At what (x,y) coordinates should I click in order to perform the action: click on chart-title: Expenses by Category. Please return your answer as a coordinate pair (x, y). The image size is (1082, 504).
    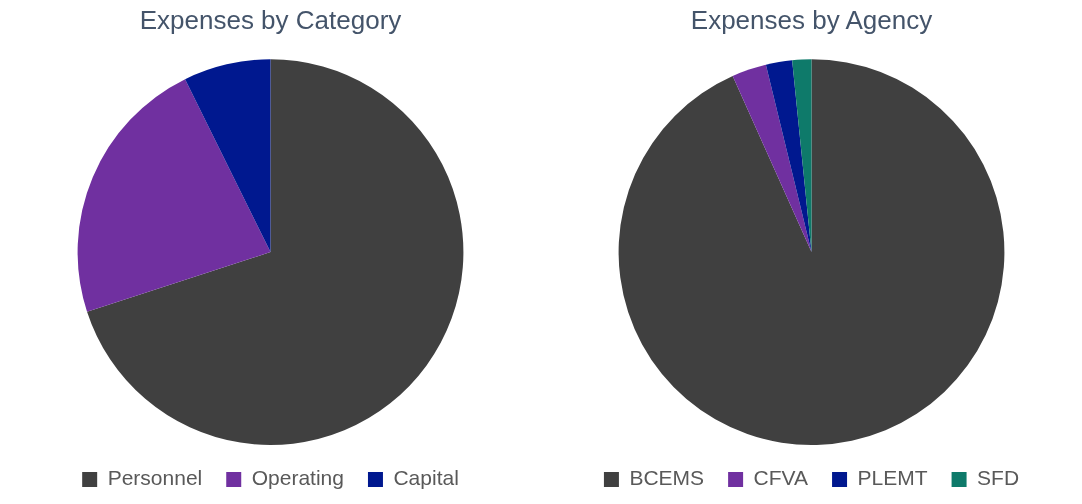
    Looking at the image, I should click on (270, 19).